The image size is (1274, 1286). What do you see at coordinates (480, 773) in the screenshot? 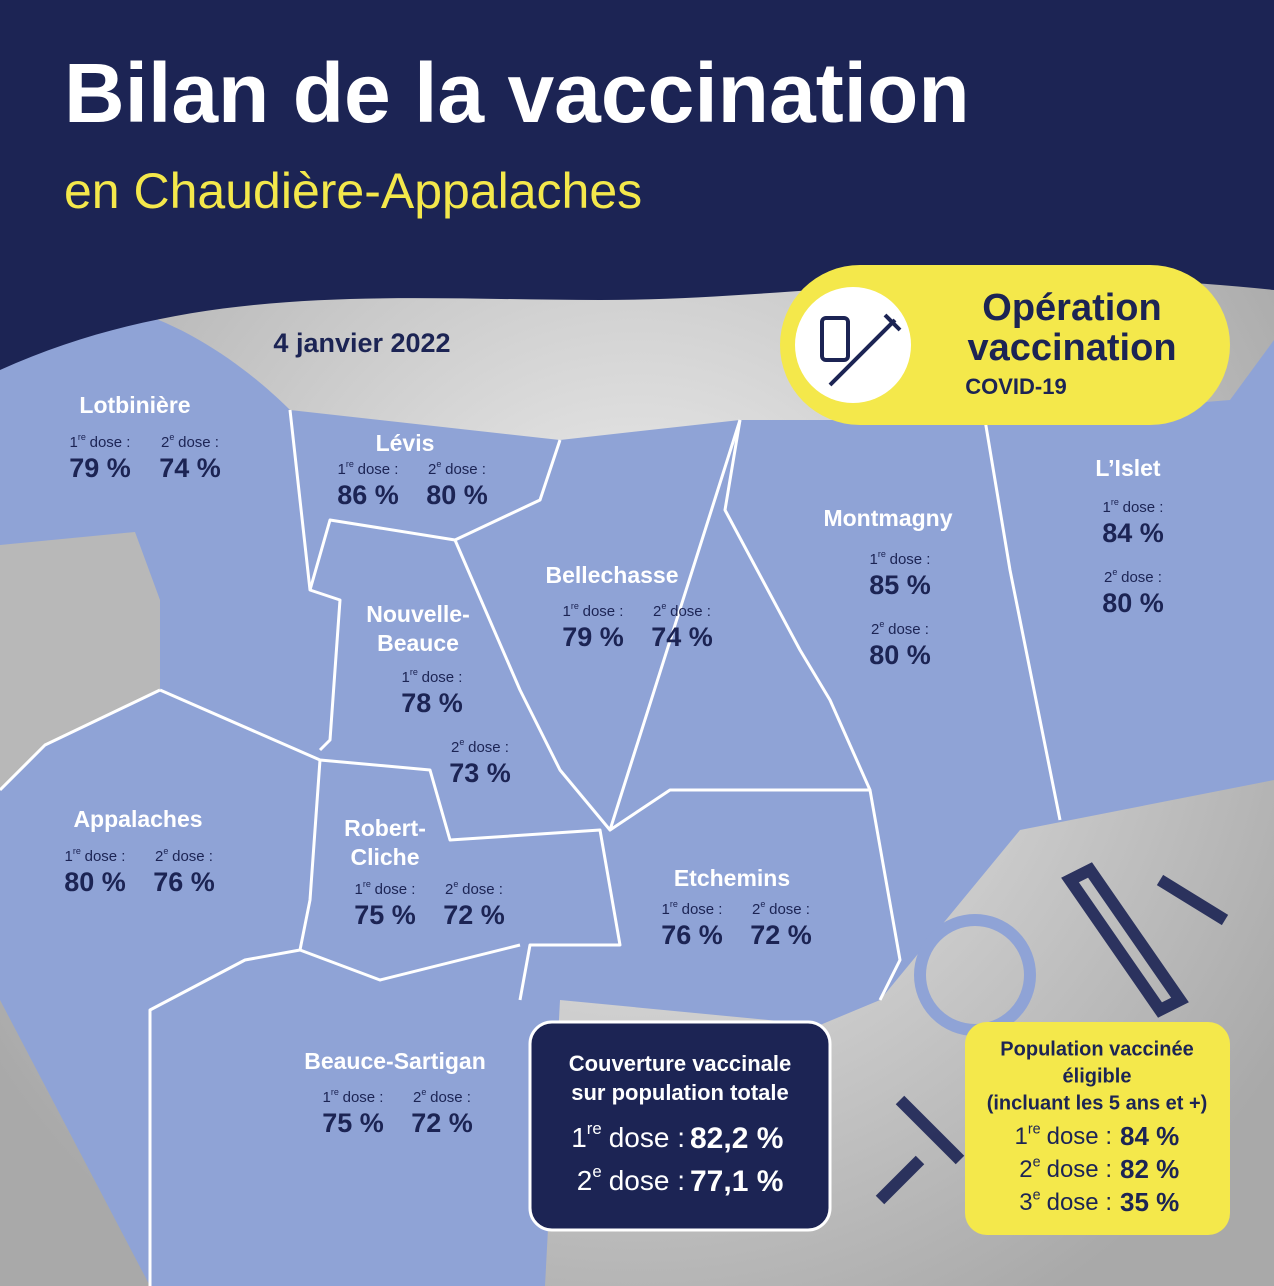
I see `dose-value: 73 %` at bounding box center [480, 773].